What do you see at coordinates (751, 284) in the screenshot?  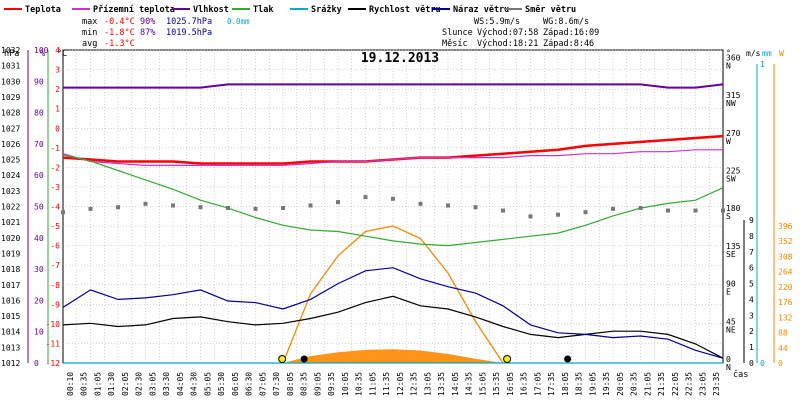 I see `wind-tick: 5` at bounding box center [751, 284].